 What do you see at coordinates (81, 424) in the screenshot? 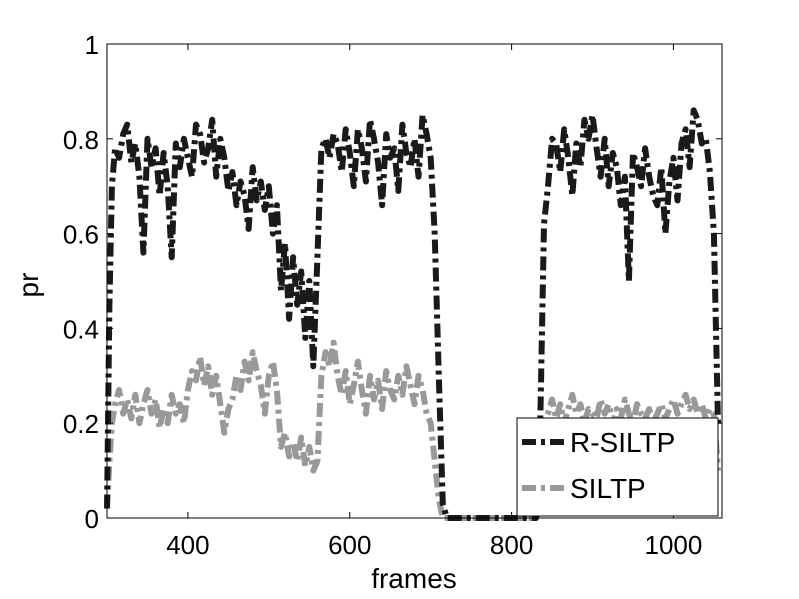
I see `y-tick-label: 0.2` at bounding box center [81, 424].